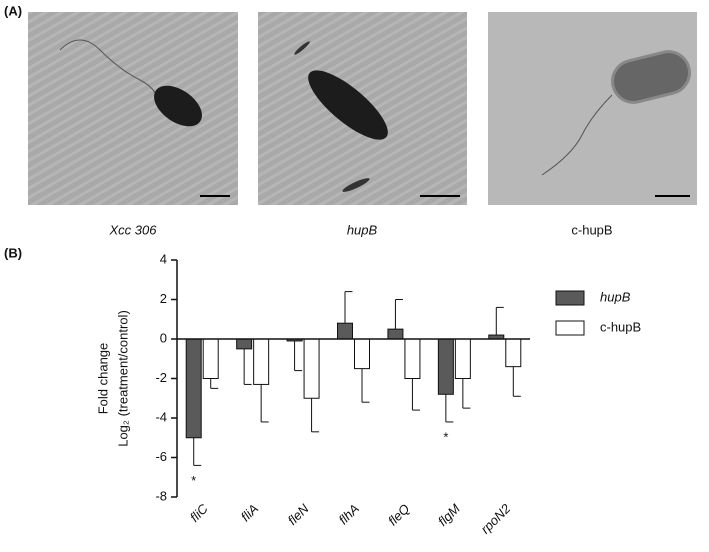 Image resolution: width=709 pixels, height=552 pixels. Describe the element at coordinates (122, 378) in the screenshot. I see `y-axis-label: Log₂ (treatment/control)` at that location.